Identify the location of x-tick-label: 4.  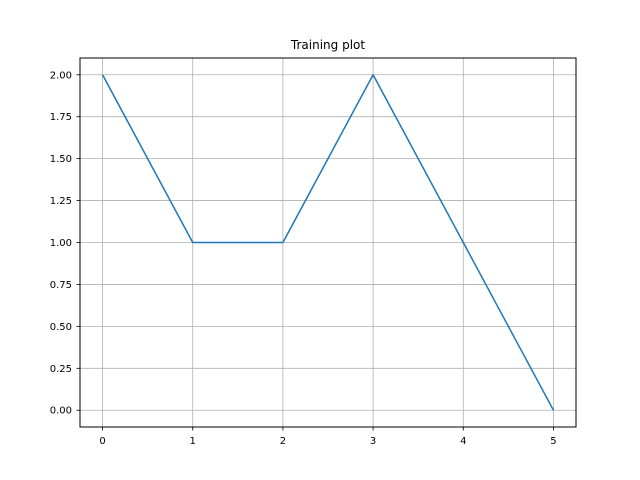
(463, 441).